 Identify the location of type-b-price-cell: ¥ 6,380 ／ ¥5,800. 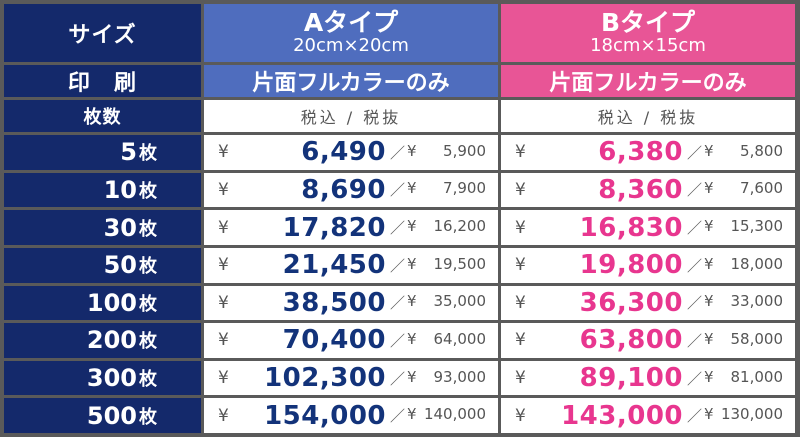
(648, 152).